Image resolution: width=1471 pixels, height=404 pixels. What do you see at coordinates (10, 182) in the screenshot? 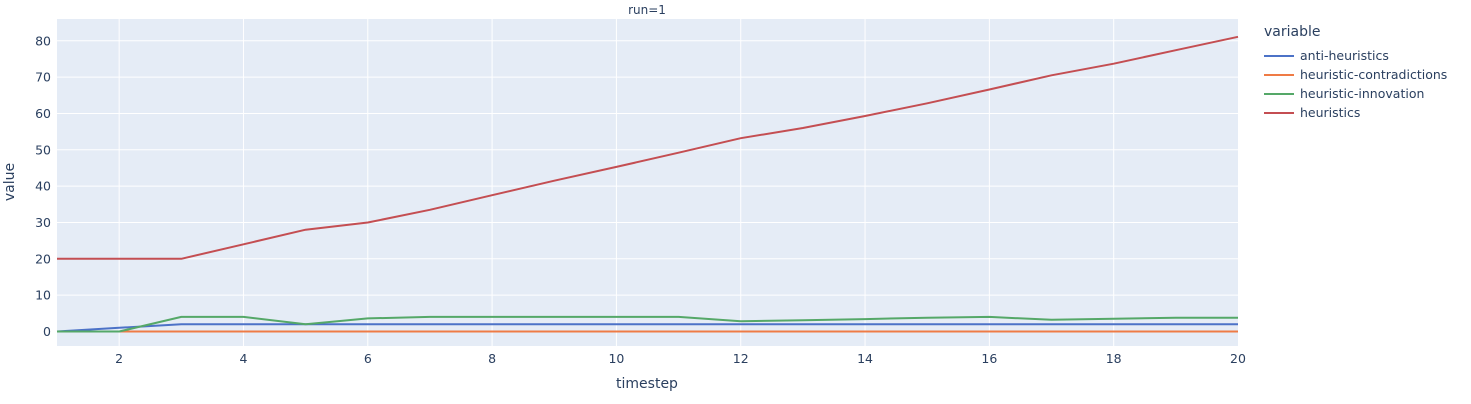
I see `y-axis-label: value` at bounding box center [10, 182].